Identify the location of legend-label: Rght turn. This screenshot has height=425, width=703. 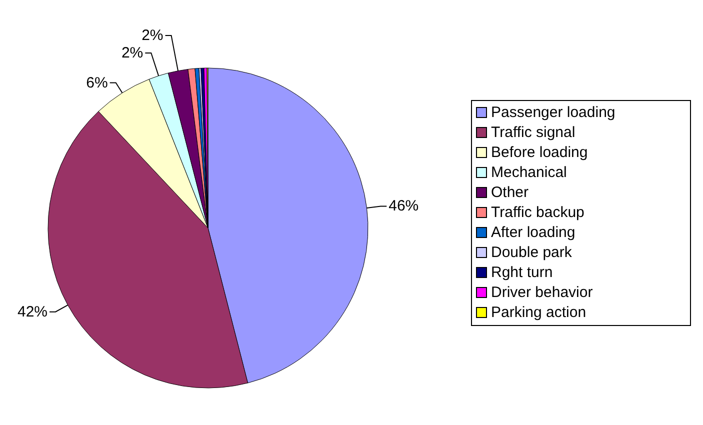
(522, 272).